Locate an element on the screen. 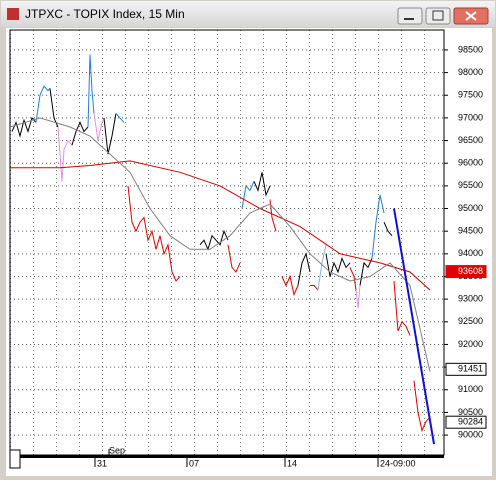 Image resolution: width=496 pixels, height=485 pixels. price-marker-label: 90284 is located at coordinates (470, 422).